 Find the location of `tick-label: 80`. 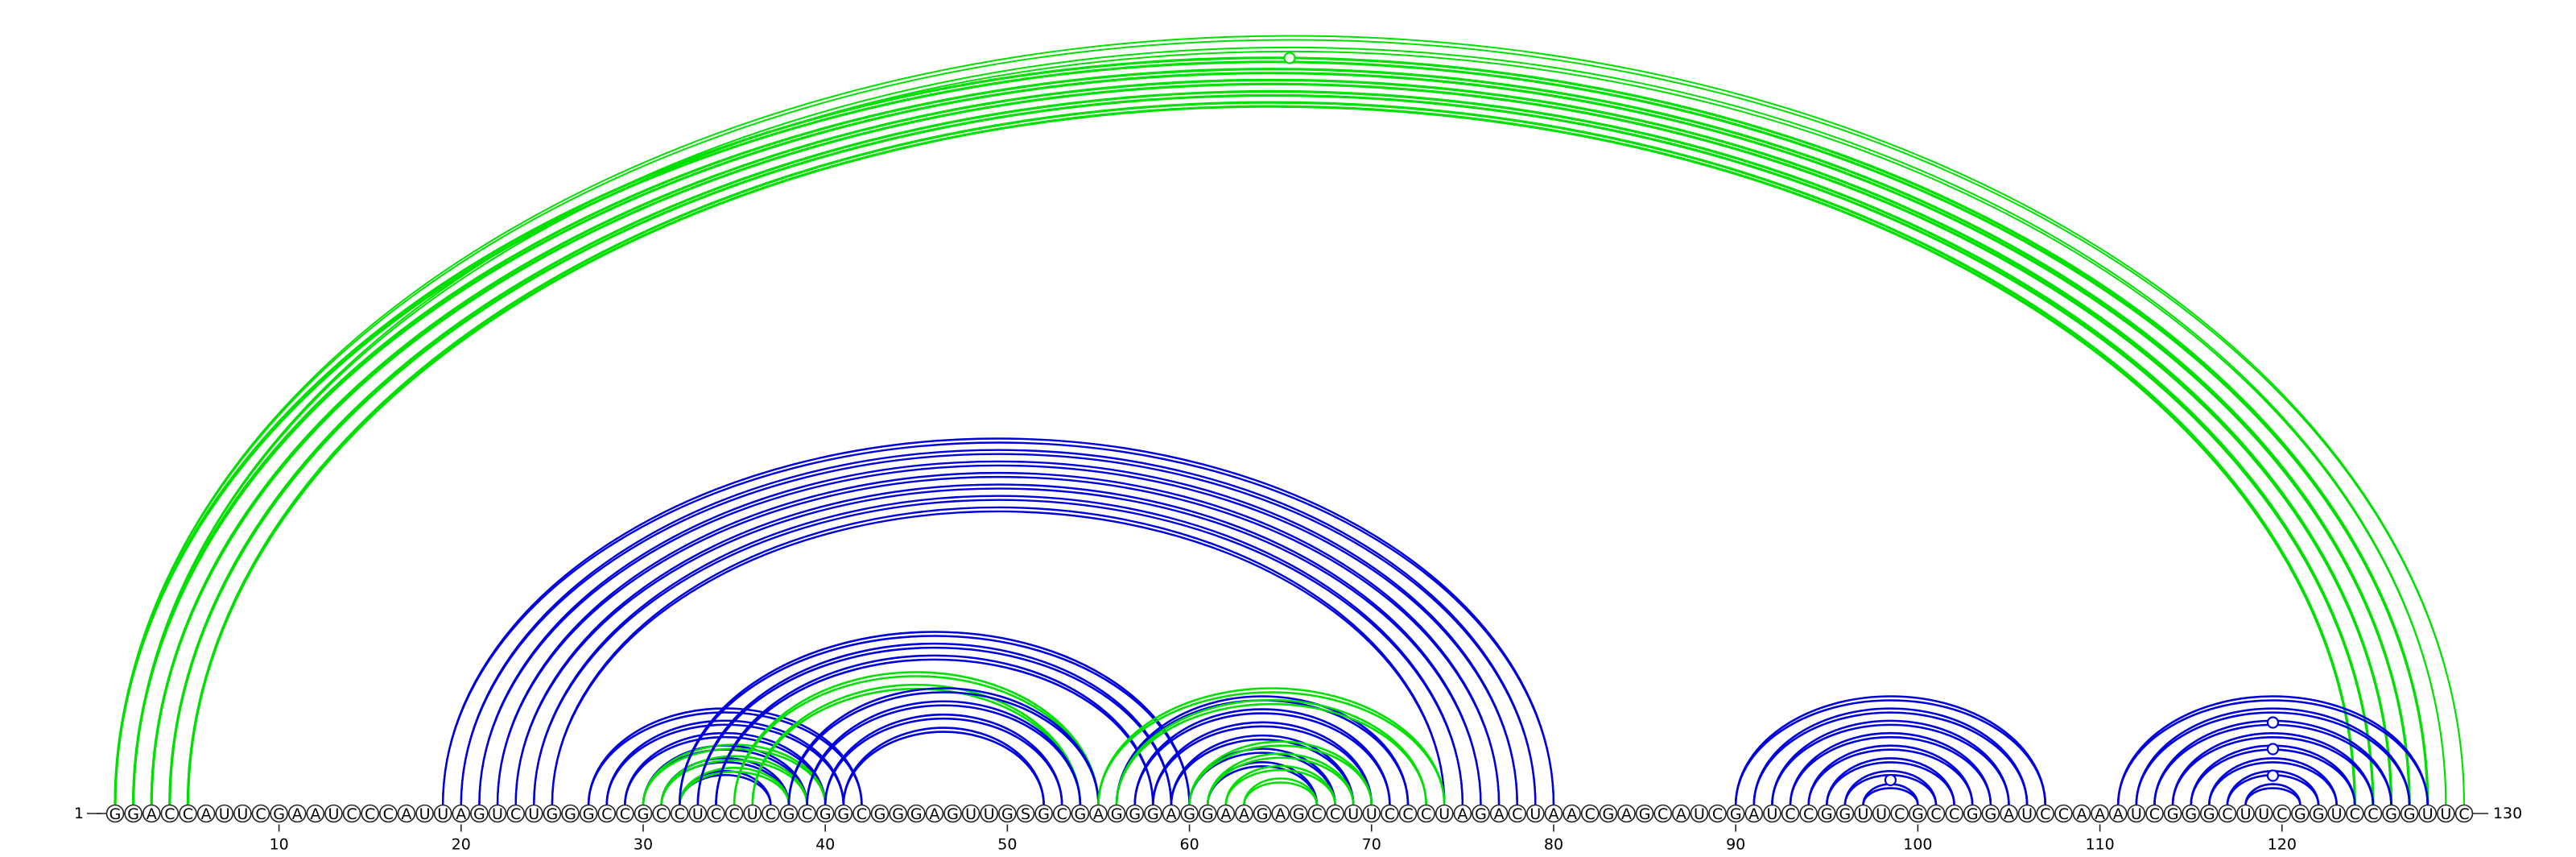

tick-label: 80 is located at coordinates (1553, 845).